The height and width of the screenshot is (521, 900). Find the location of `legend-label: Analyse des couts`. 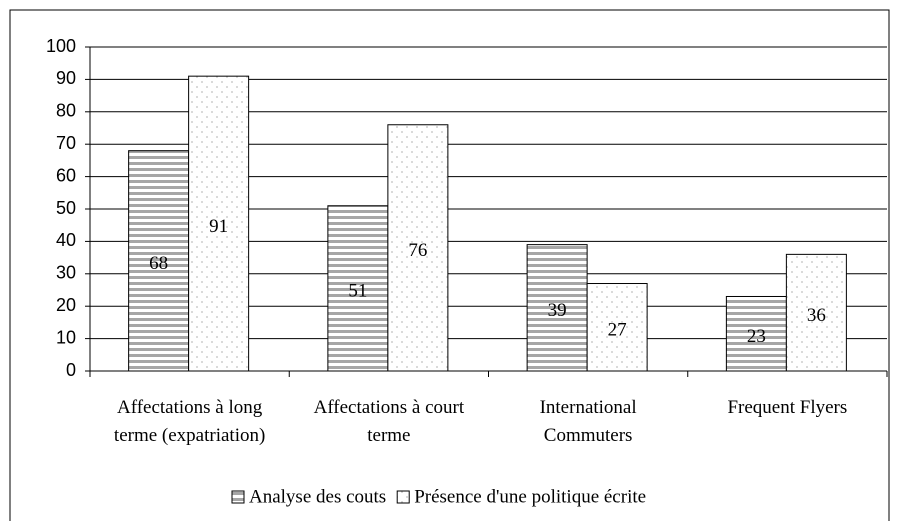

legend-label: Analyse des couts is located at coordinates (317, 496).